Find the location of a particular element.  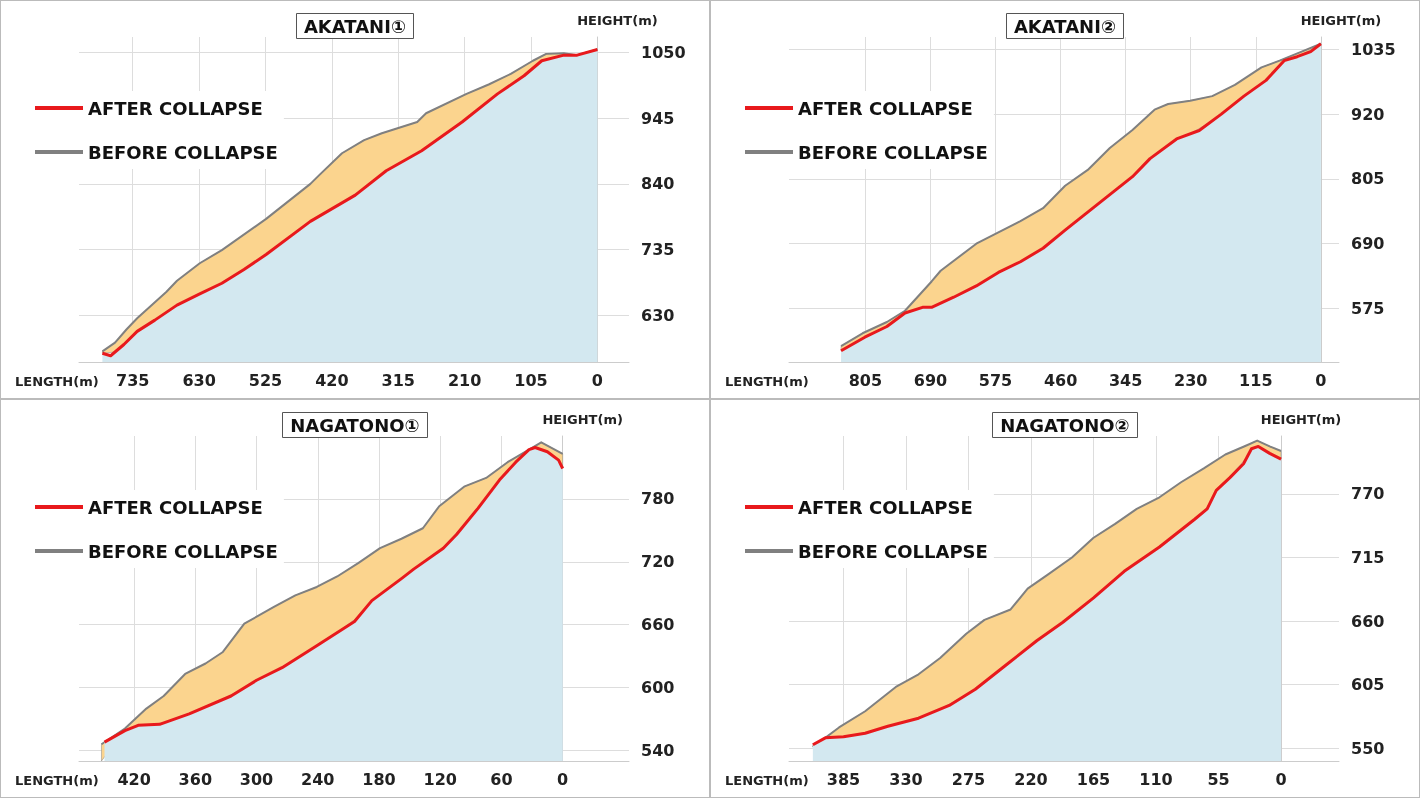

y-tick-label: 605 is located at coordinates (1368, 685).